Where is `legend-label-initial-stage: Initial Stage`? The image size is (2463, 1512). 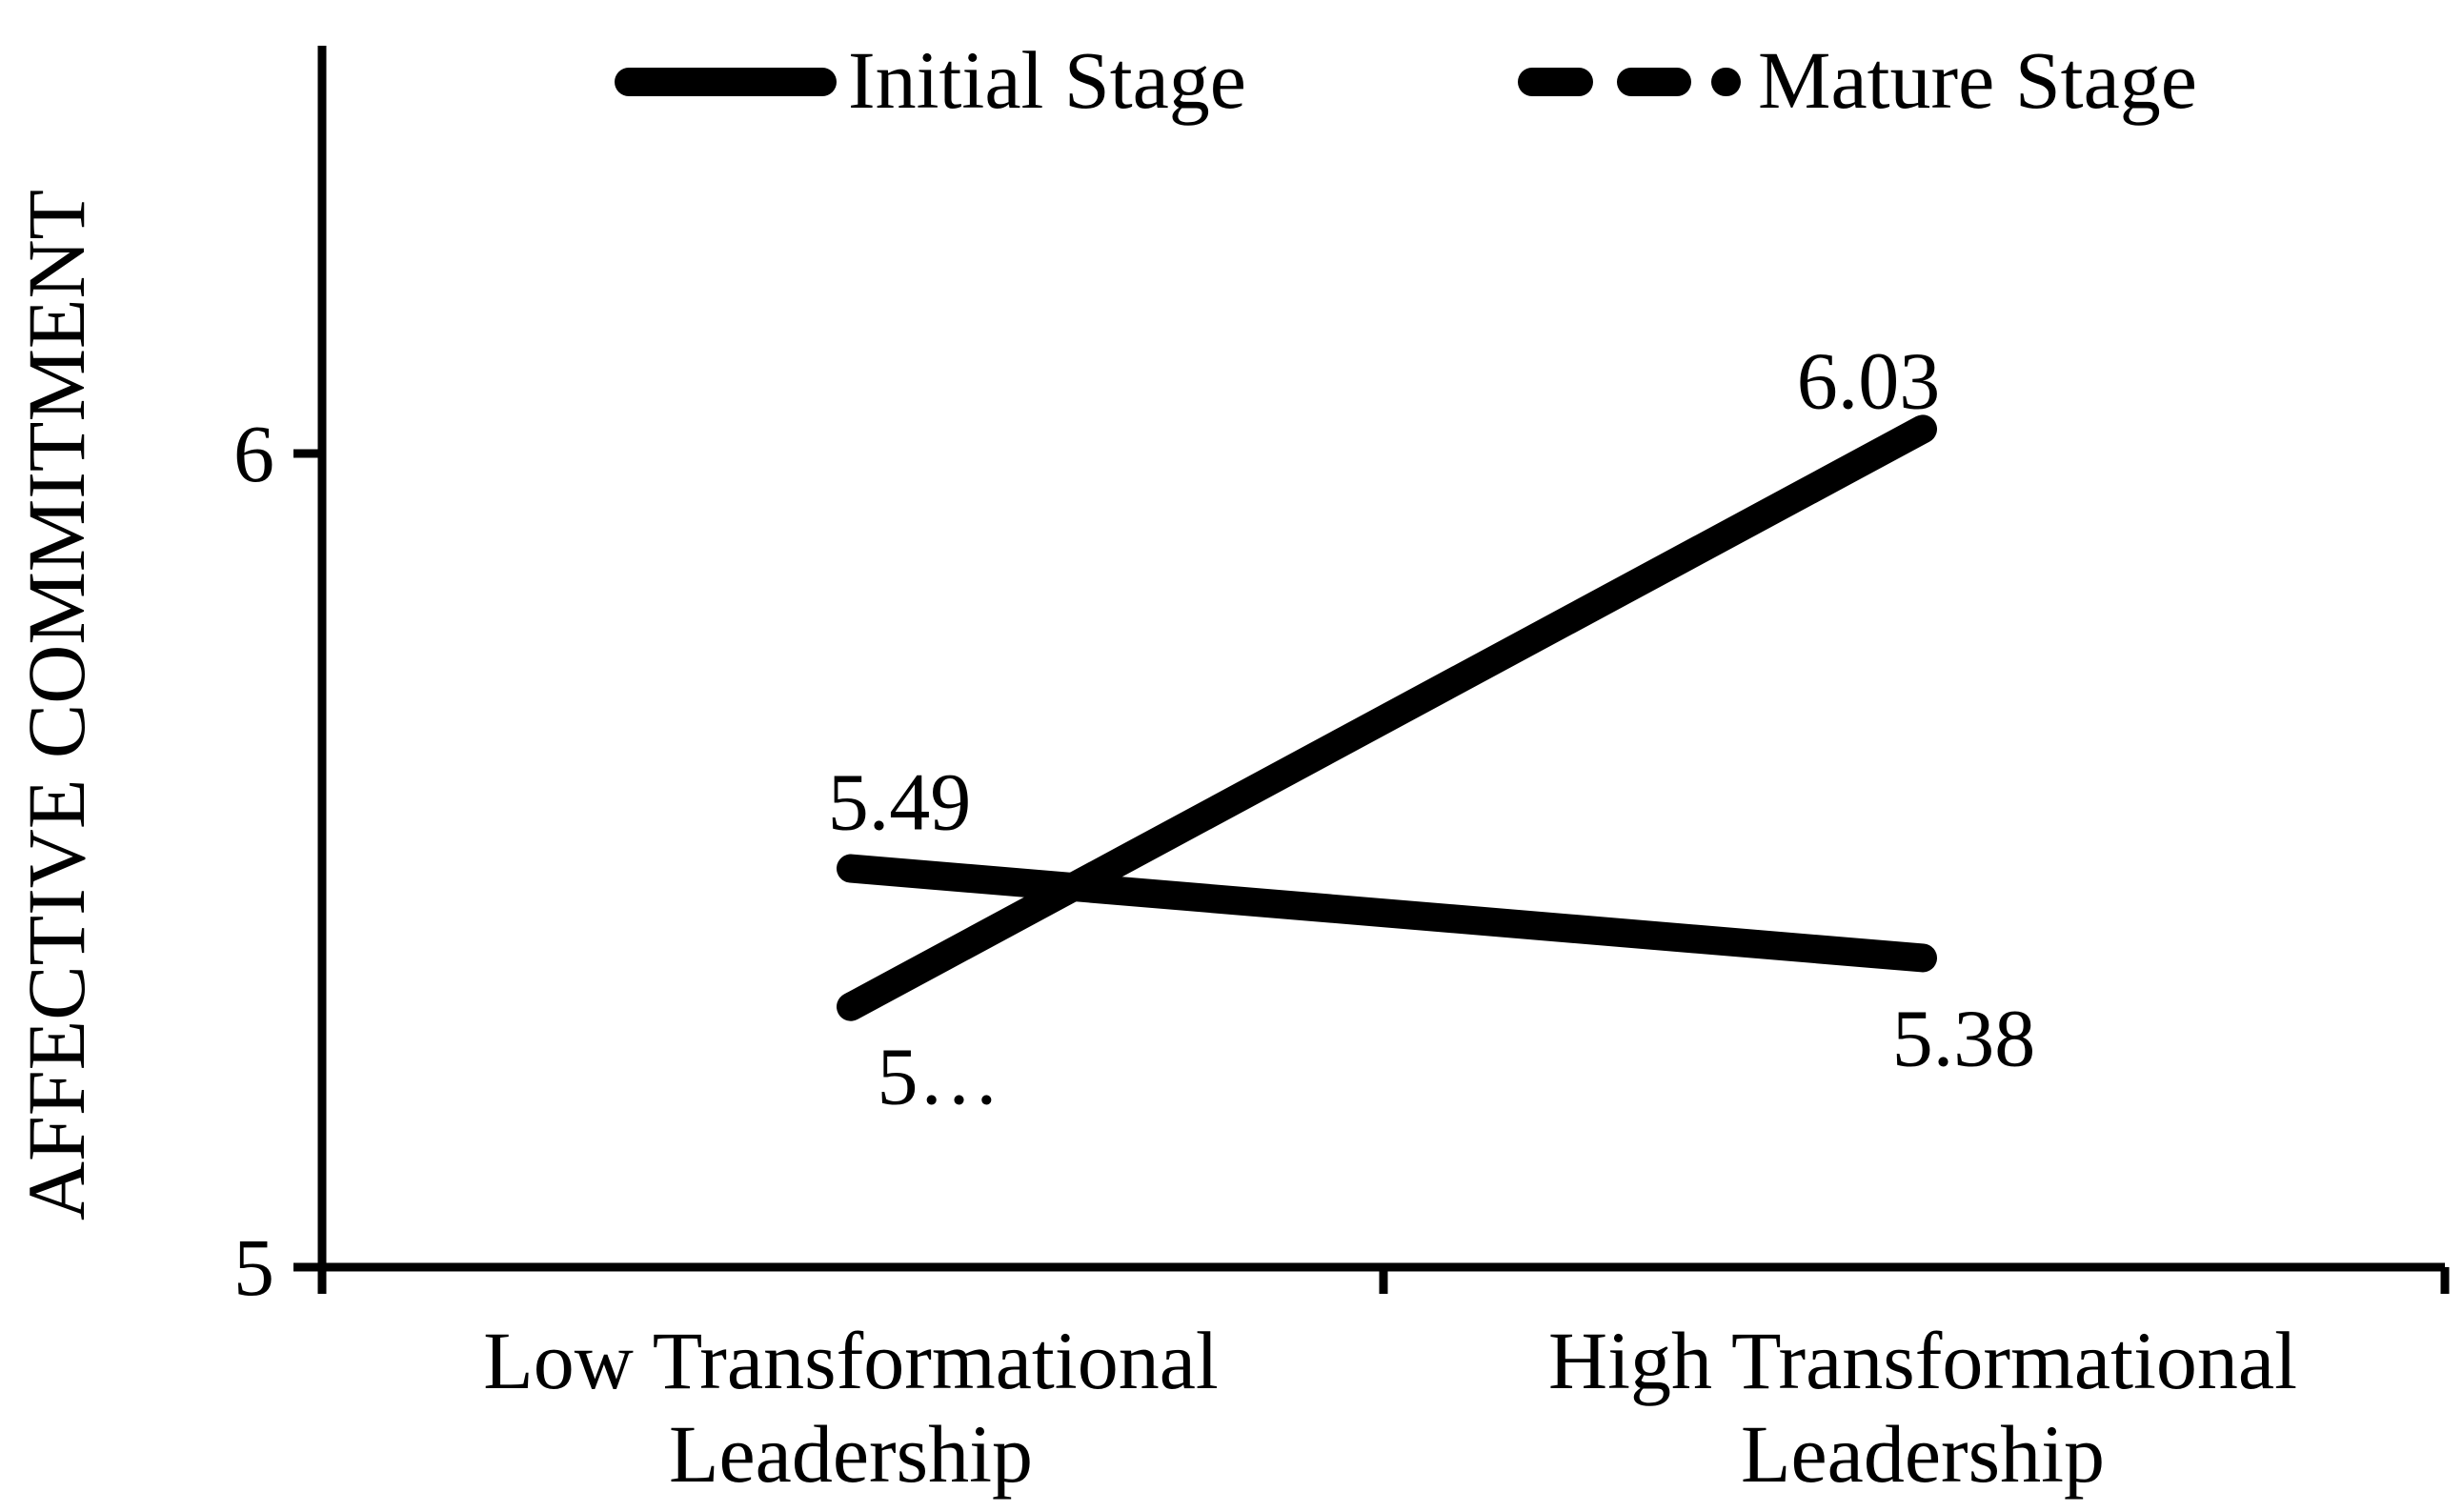
legend-label-initial-stage: Initial Stage is located at coordinates (1047, 80).